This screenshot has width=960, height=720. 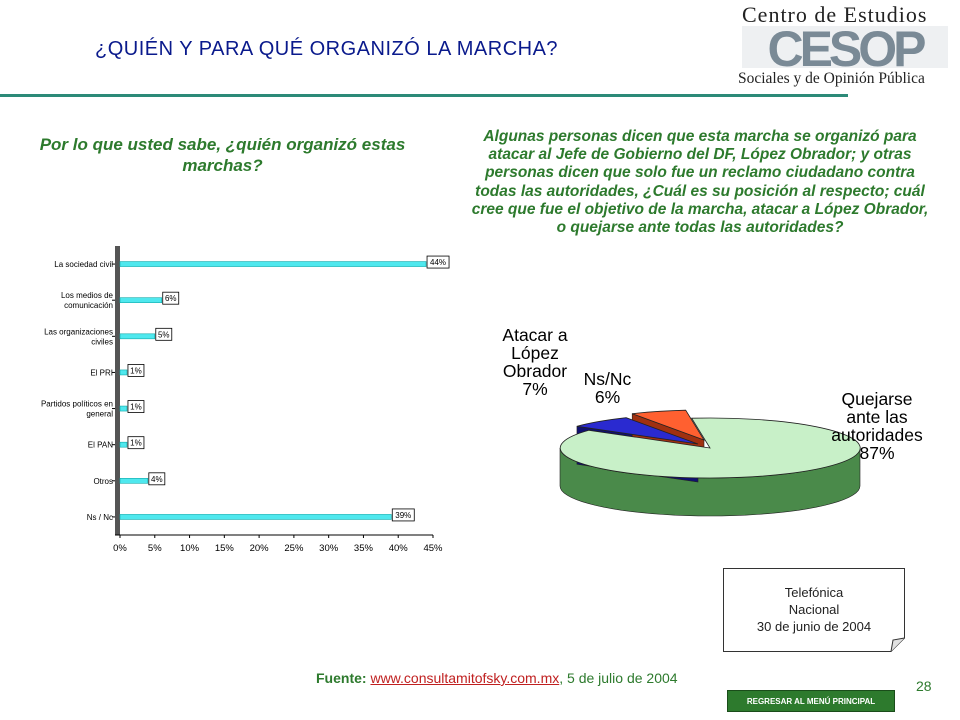 I want to click on x-tick-label: 25%, so click(x=294, y=548).